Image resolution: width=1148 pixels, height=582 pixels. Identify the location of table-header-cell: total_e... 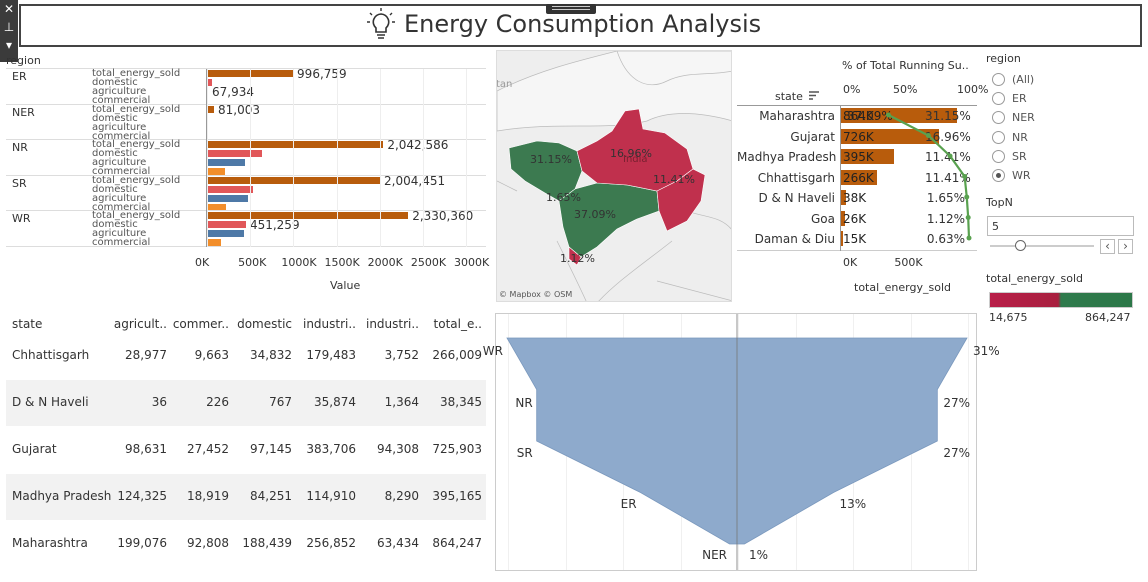
(457, 324).